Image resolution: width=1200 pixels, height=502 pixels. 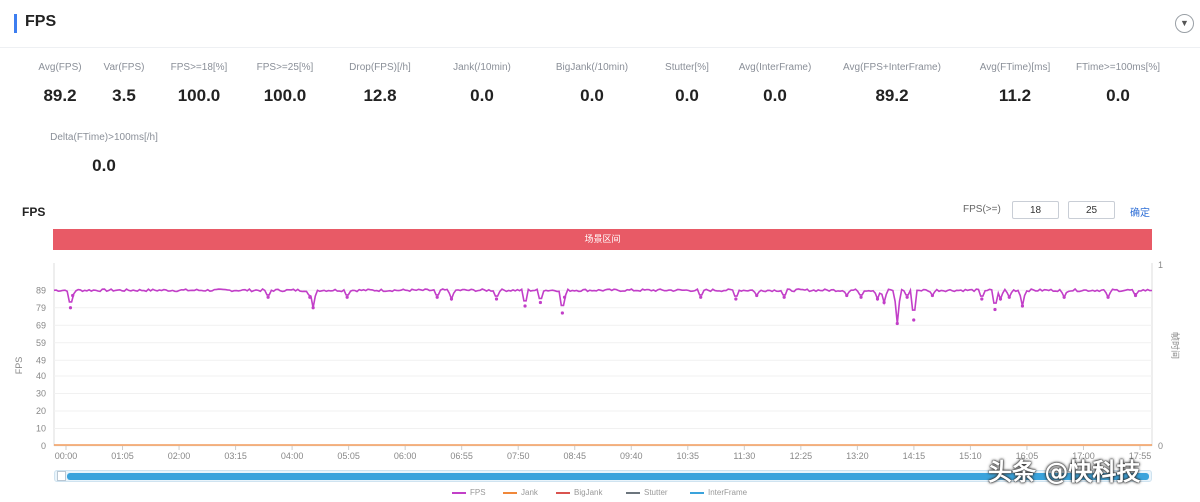 I want to click on metric-label: Avg(FPS+InterFrame), so click(x=892, y=67).